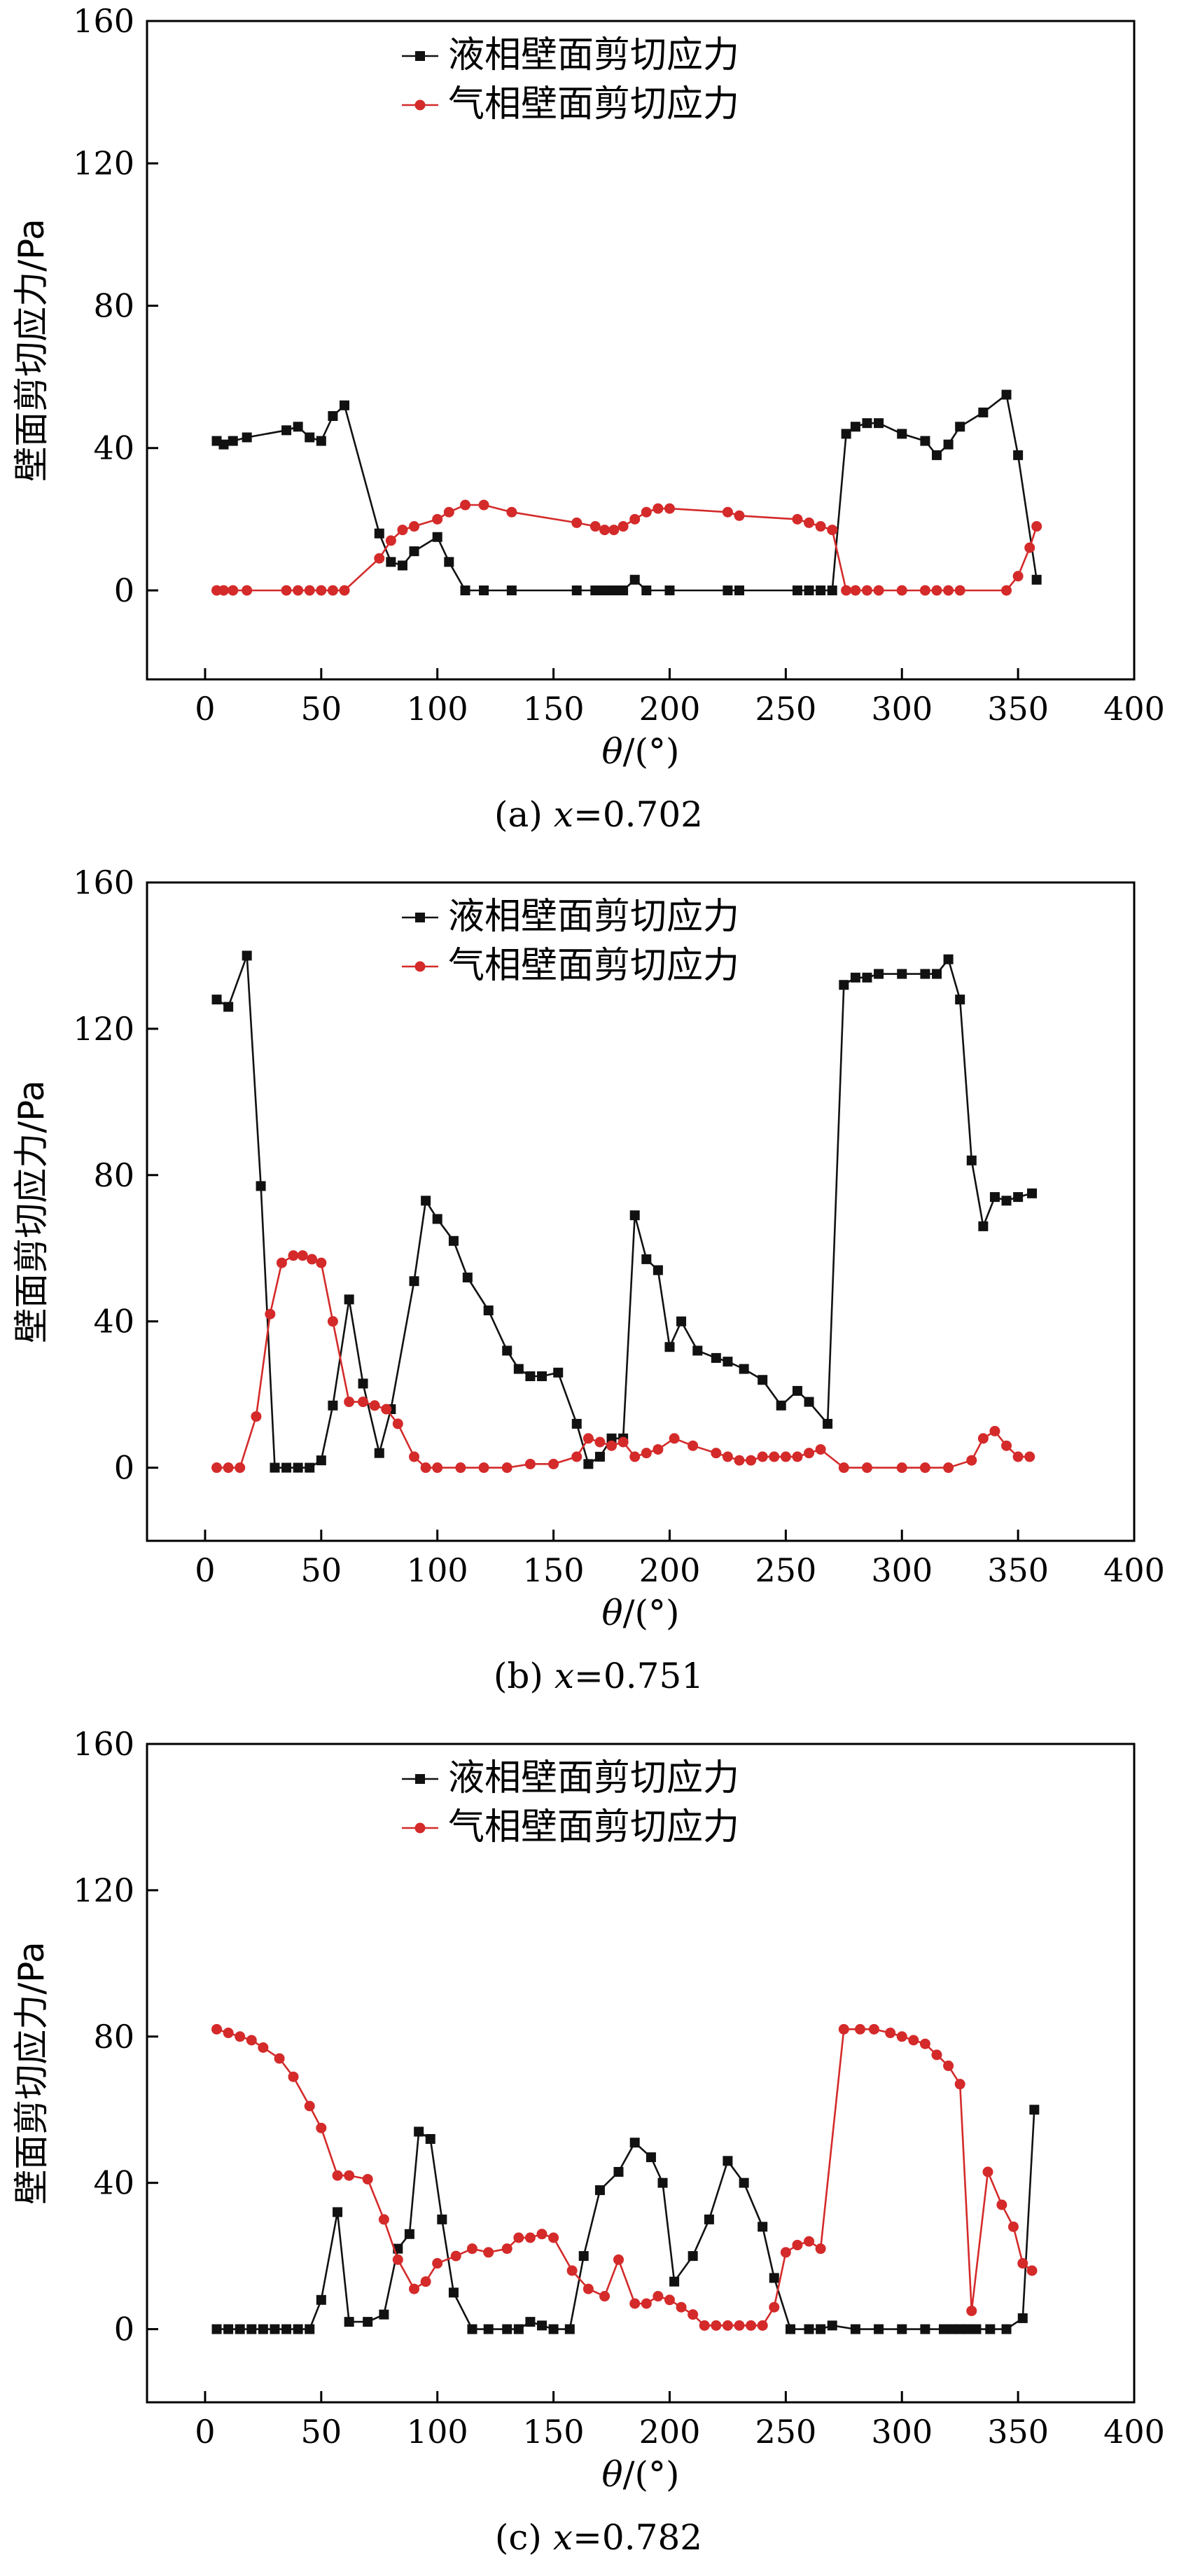  I want to click on legend-marker, so click(420, 105).